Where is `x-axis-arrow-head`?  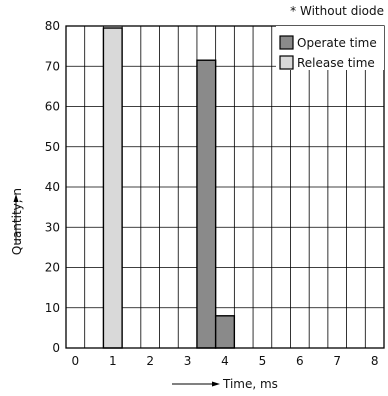 x-axis-arrow-head is located at coordinates (216, 384).